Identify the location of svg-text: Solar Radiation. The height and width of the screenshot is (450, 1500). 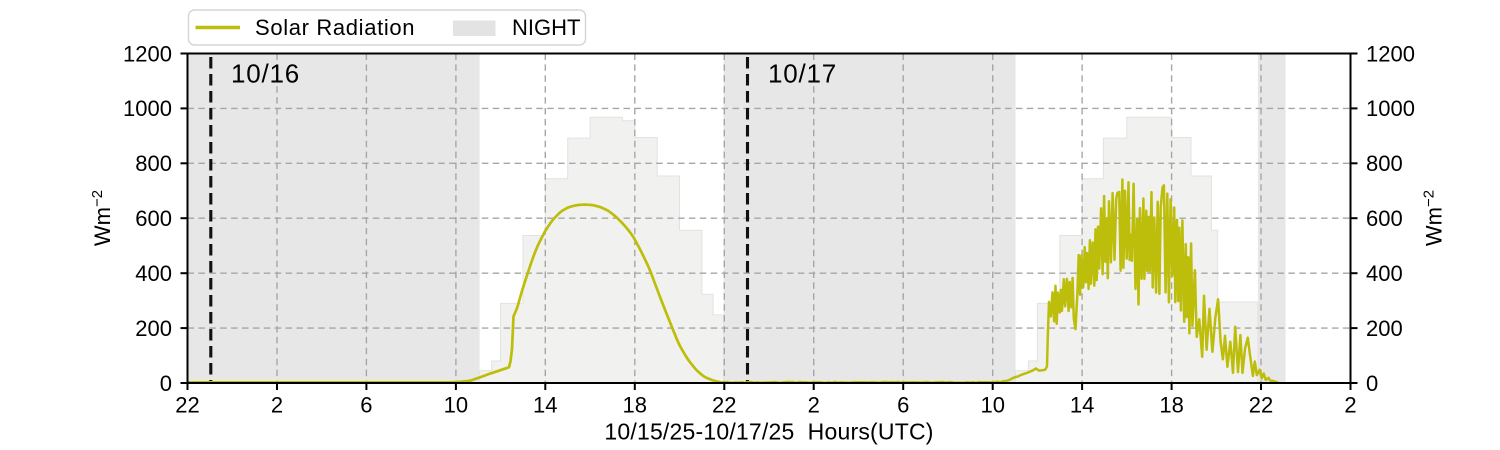
(335, 27).